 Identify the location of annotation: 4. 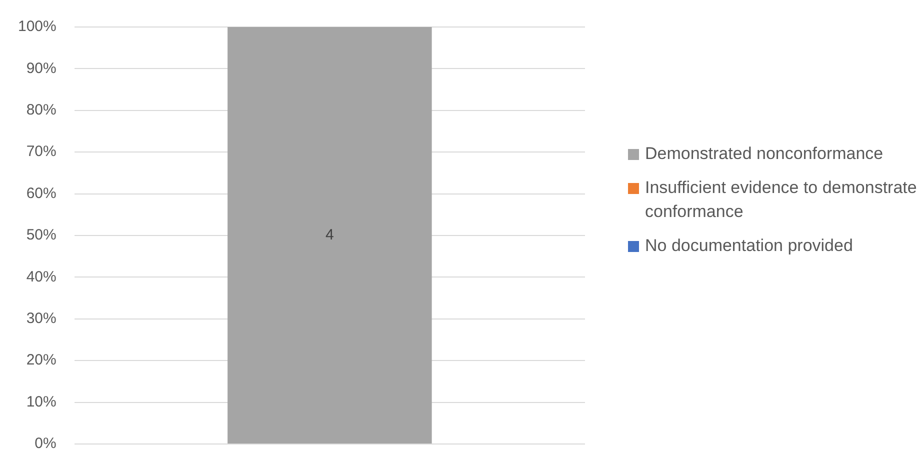
(330, 235).